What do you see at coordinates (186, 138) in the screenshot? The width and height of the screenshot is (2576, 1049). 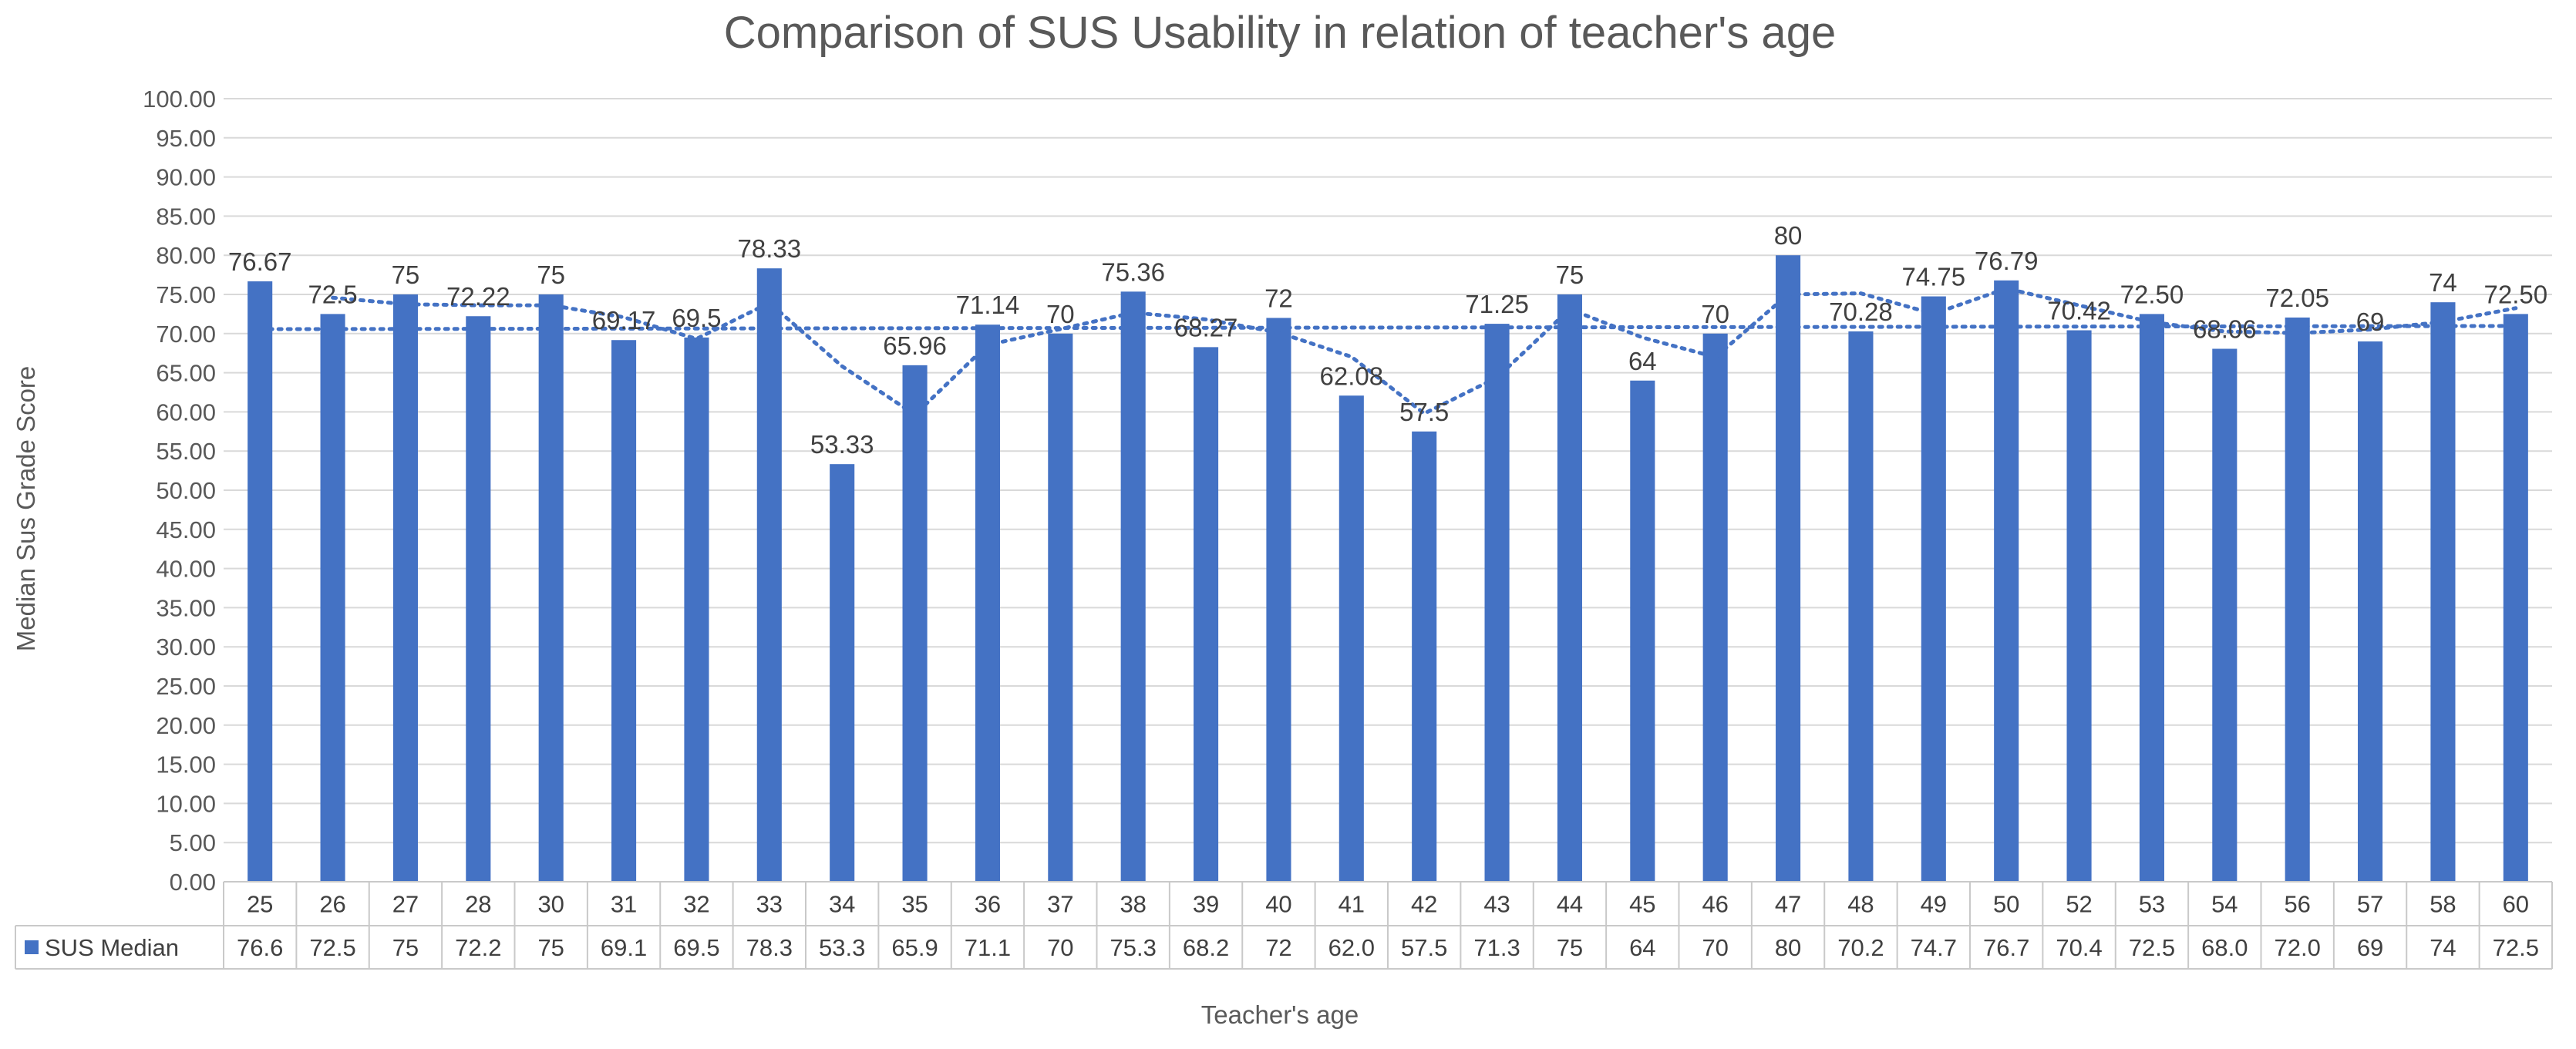 I see `y-tick-label: 95.00` at bounding box center [186, 138].